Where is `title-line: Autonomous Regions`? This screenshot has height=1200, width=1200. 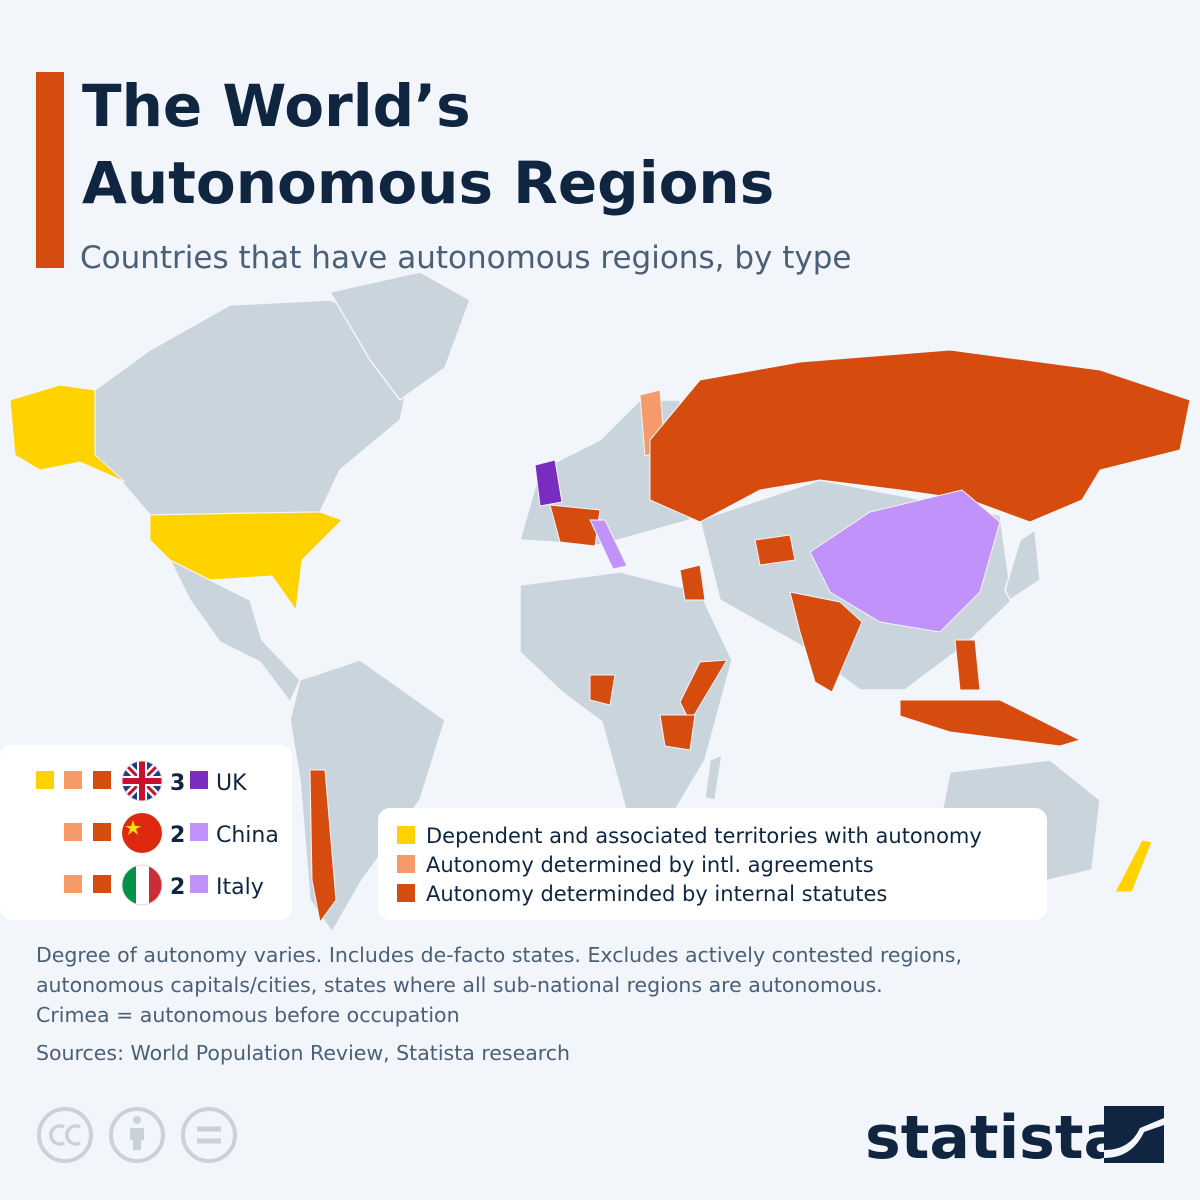 title-line: Autonomous Regions is located at coordinates (428, 183).